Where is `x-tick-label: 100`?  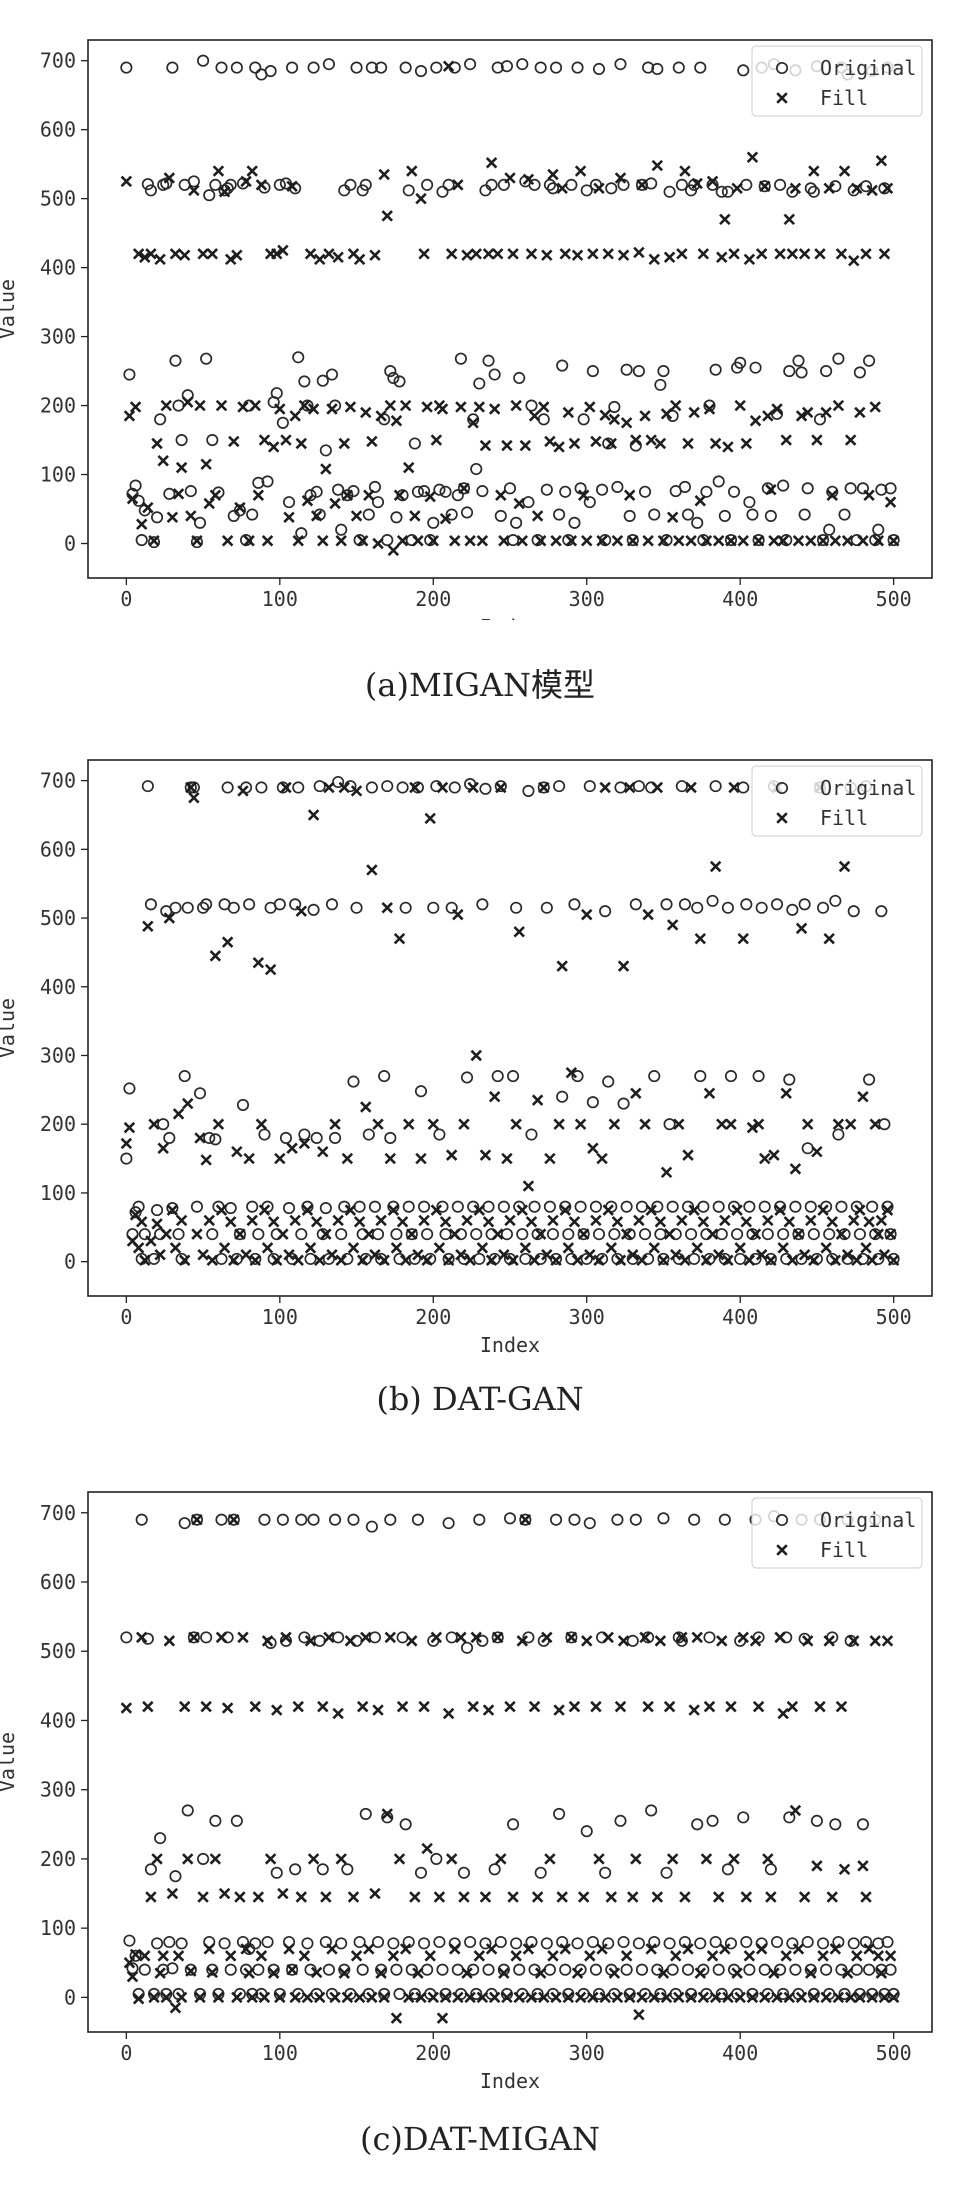 x-tick-label: 100 is located at coordinates (280, 599).